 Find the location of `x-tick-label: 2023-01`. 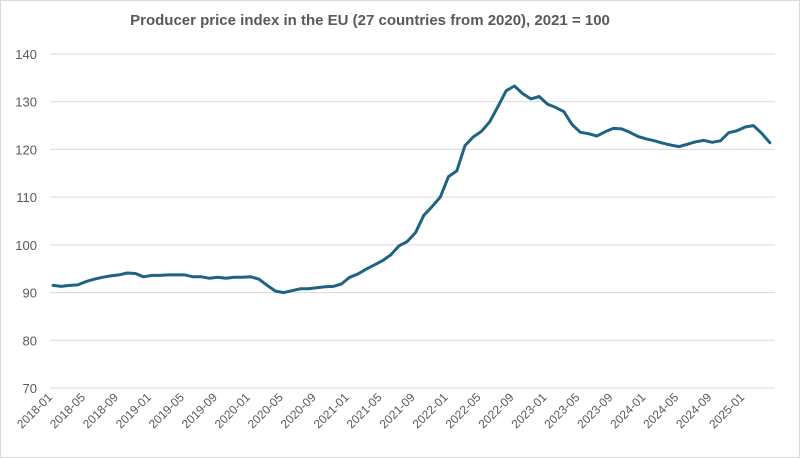

x-tick-label: 2023-01 is located at coordinates (528, 410).